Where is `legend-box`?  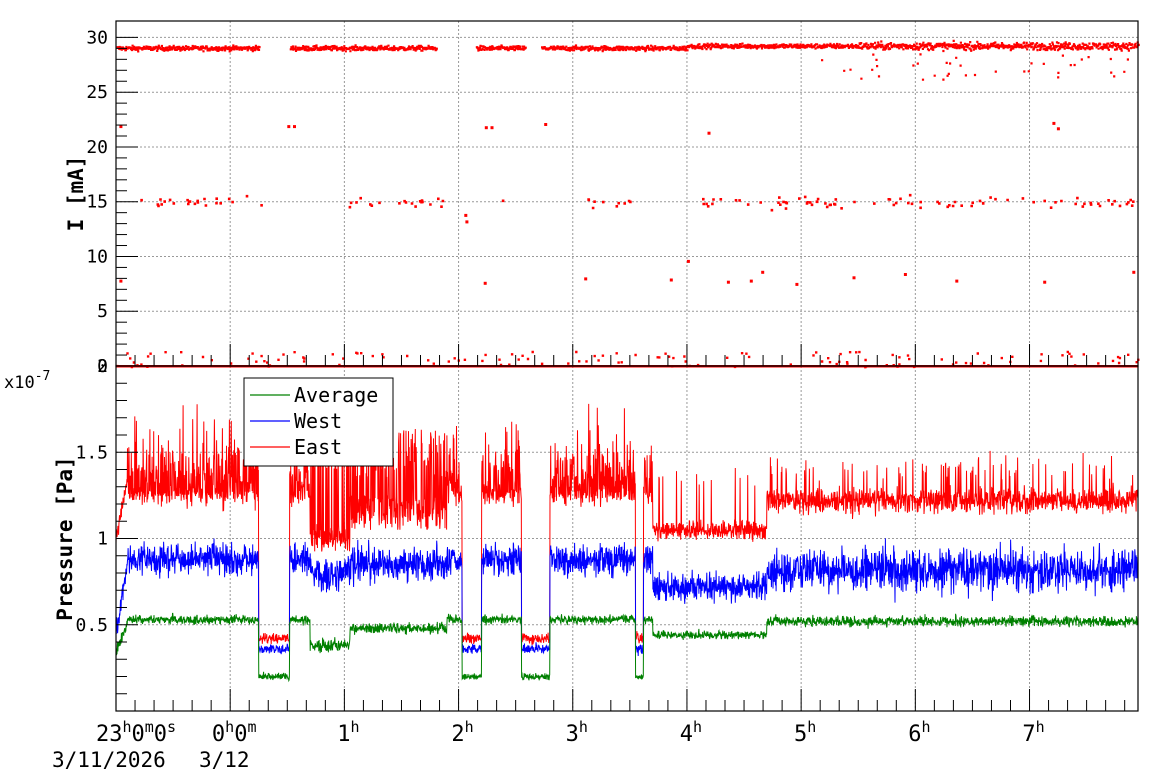 legend-box is located at coordinates (318, 422).